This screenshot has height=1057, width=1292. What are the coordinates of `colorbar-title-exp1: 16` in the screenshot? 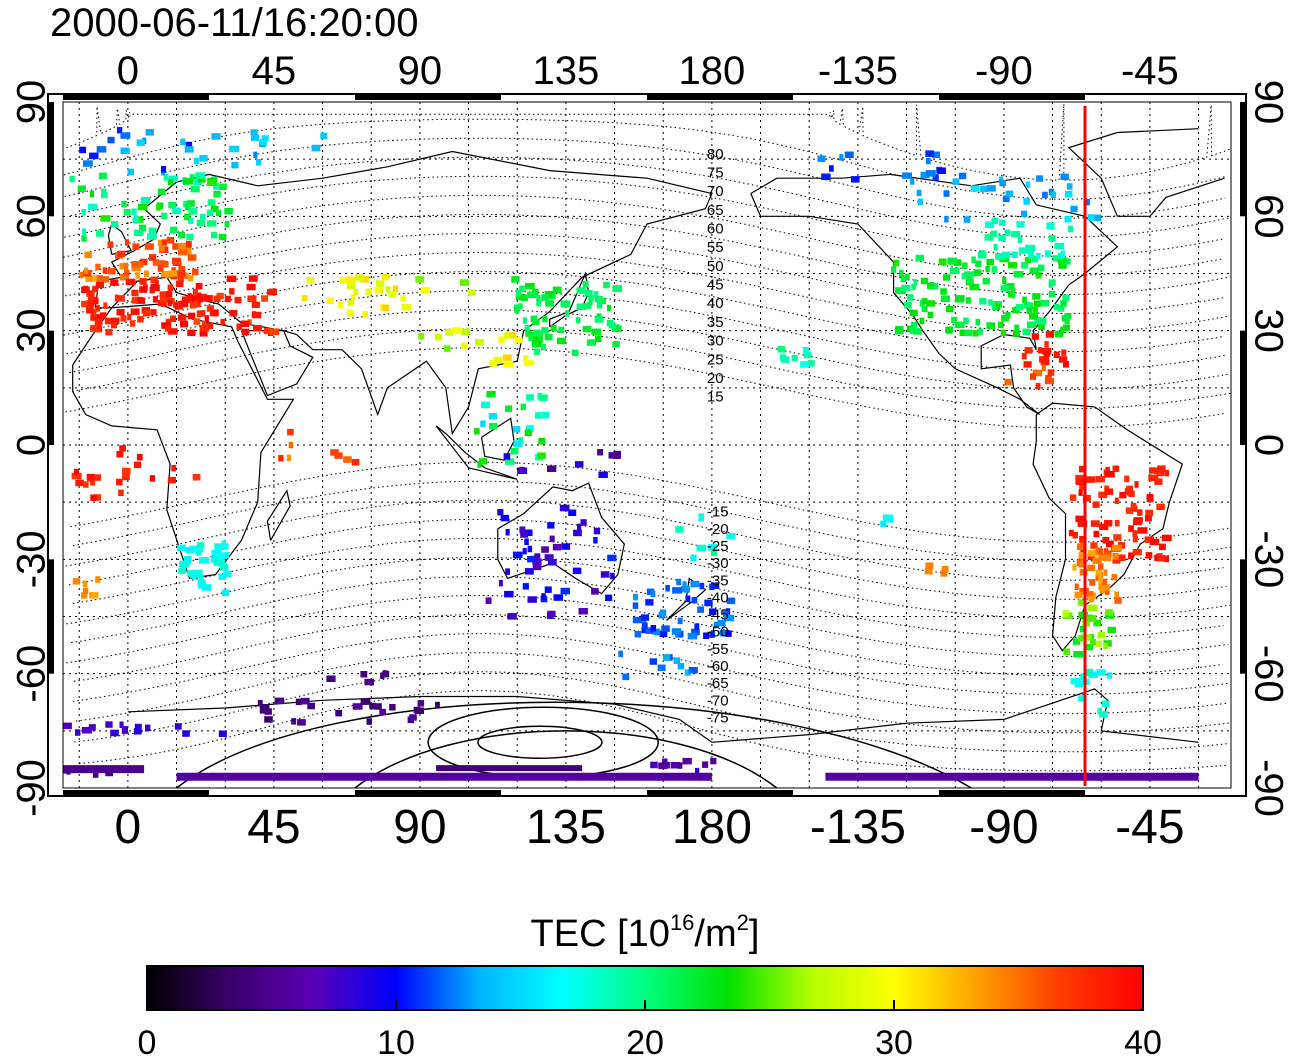 It's located at (682, 922).